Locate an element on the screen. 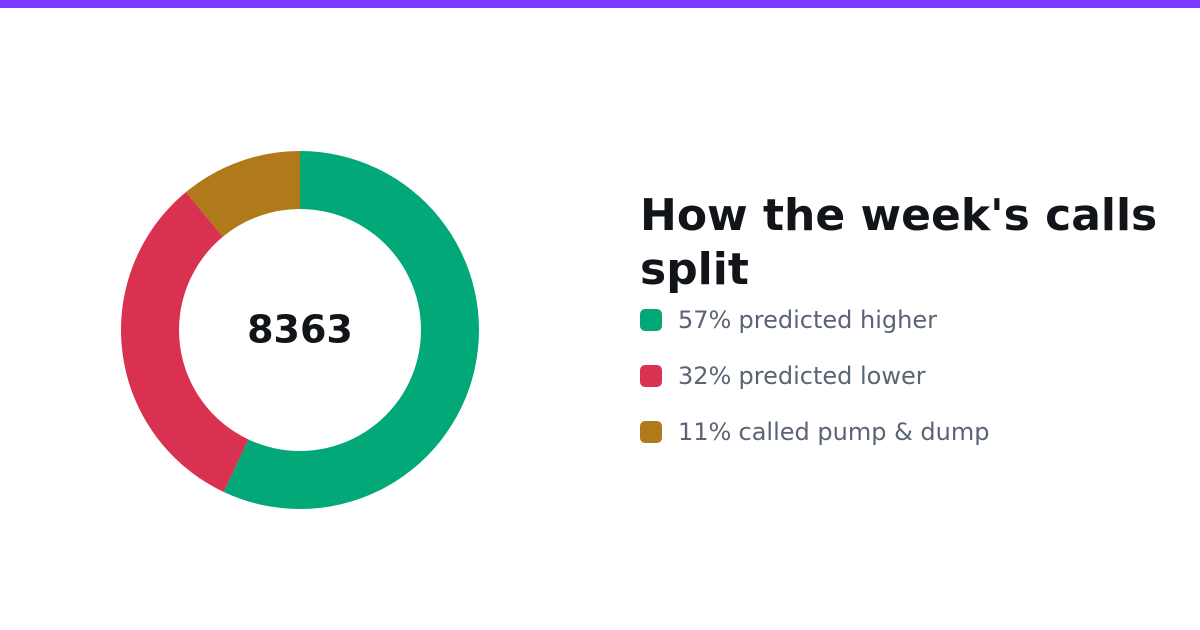 This screenshot has height=630, width=1200. legend-value: 32% is located at coordinates (705, 376).